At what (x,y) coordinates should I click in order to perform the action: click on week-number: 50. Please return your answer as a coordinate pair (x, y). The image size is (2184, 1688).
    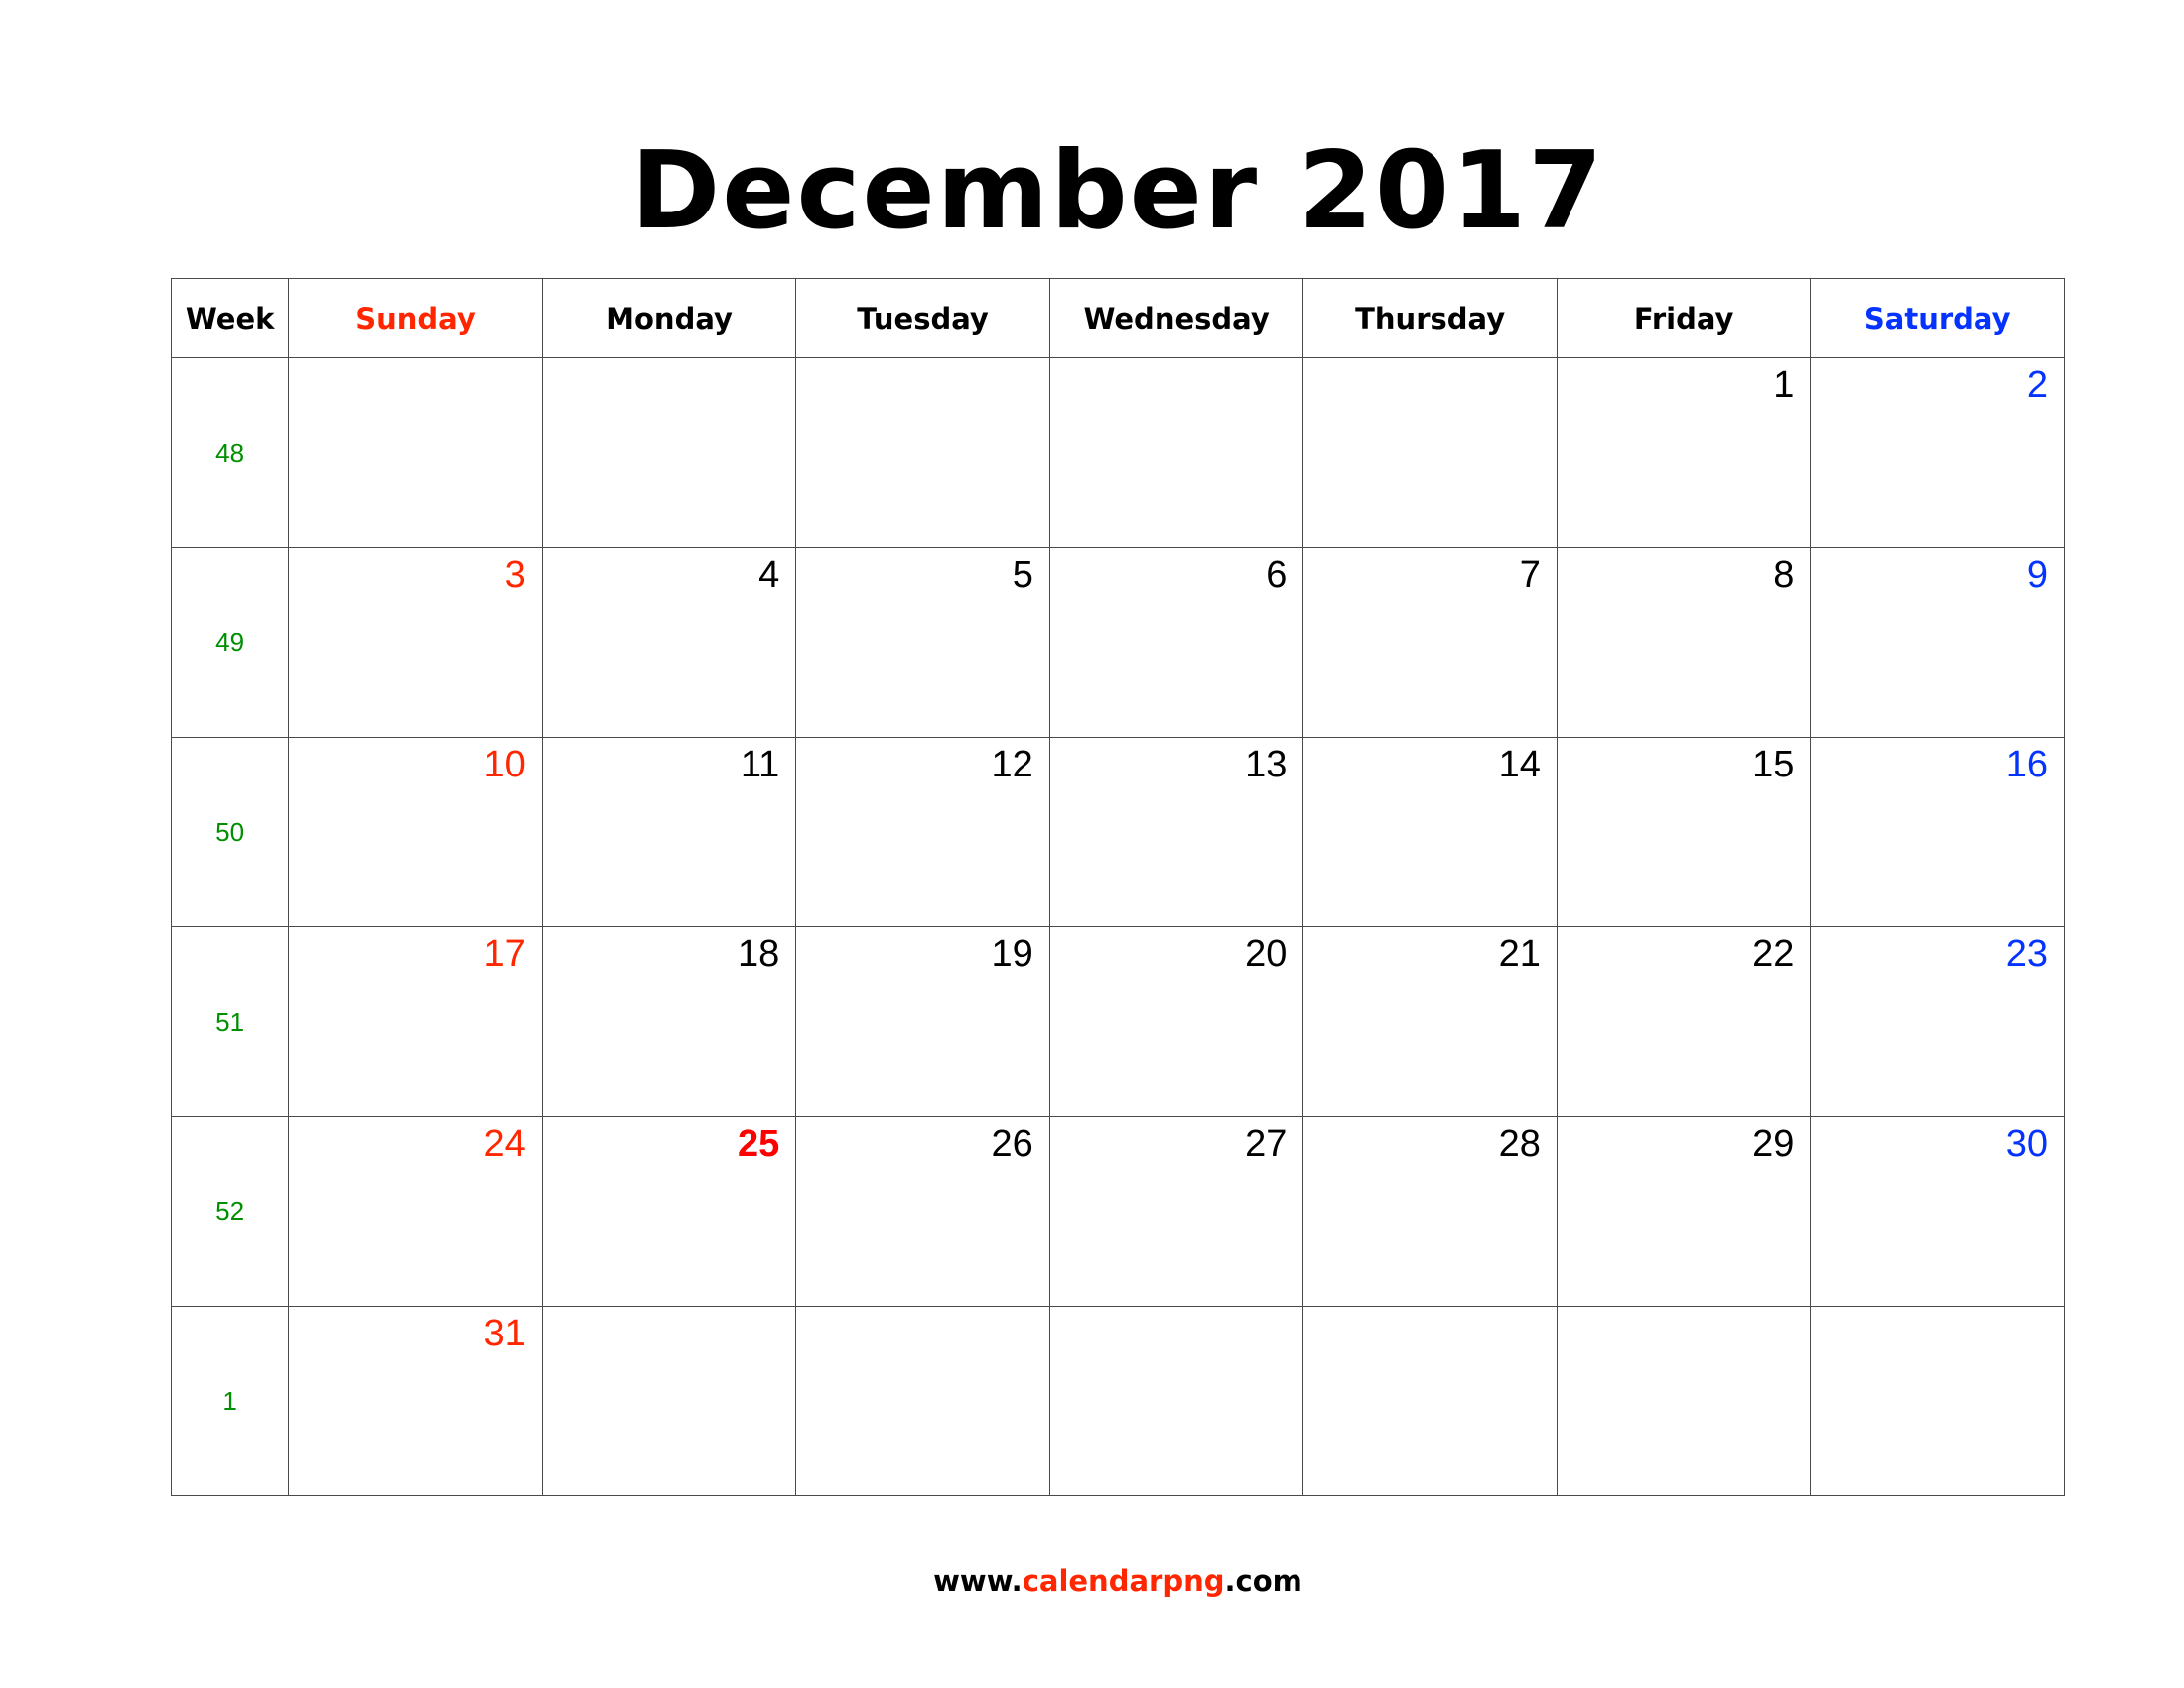
    Looking at the image, I should click on (230, 832).